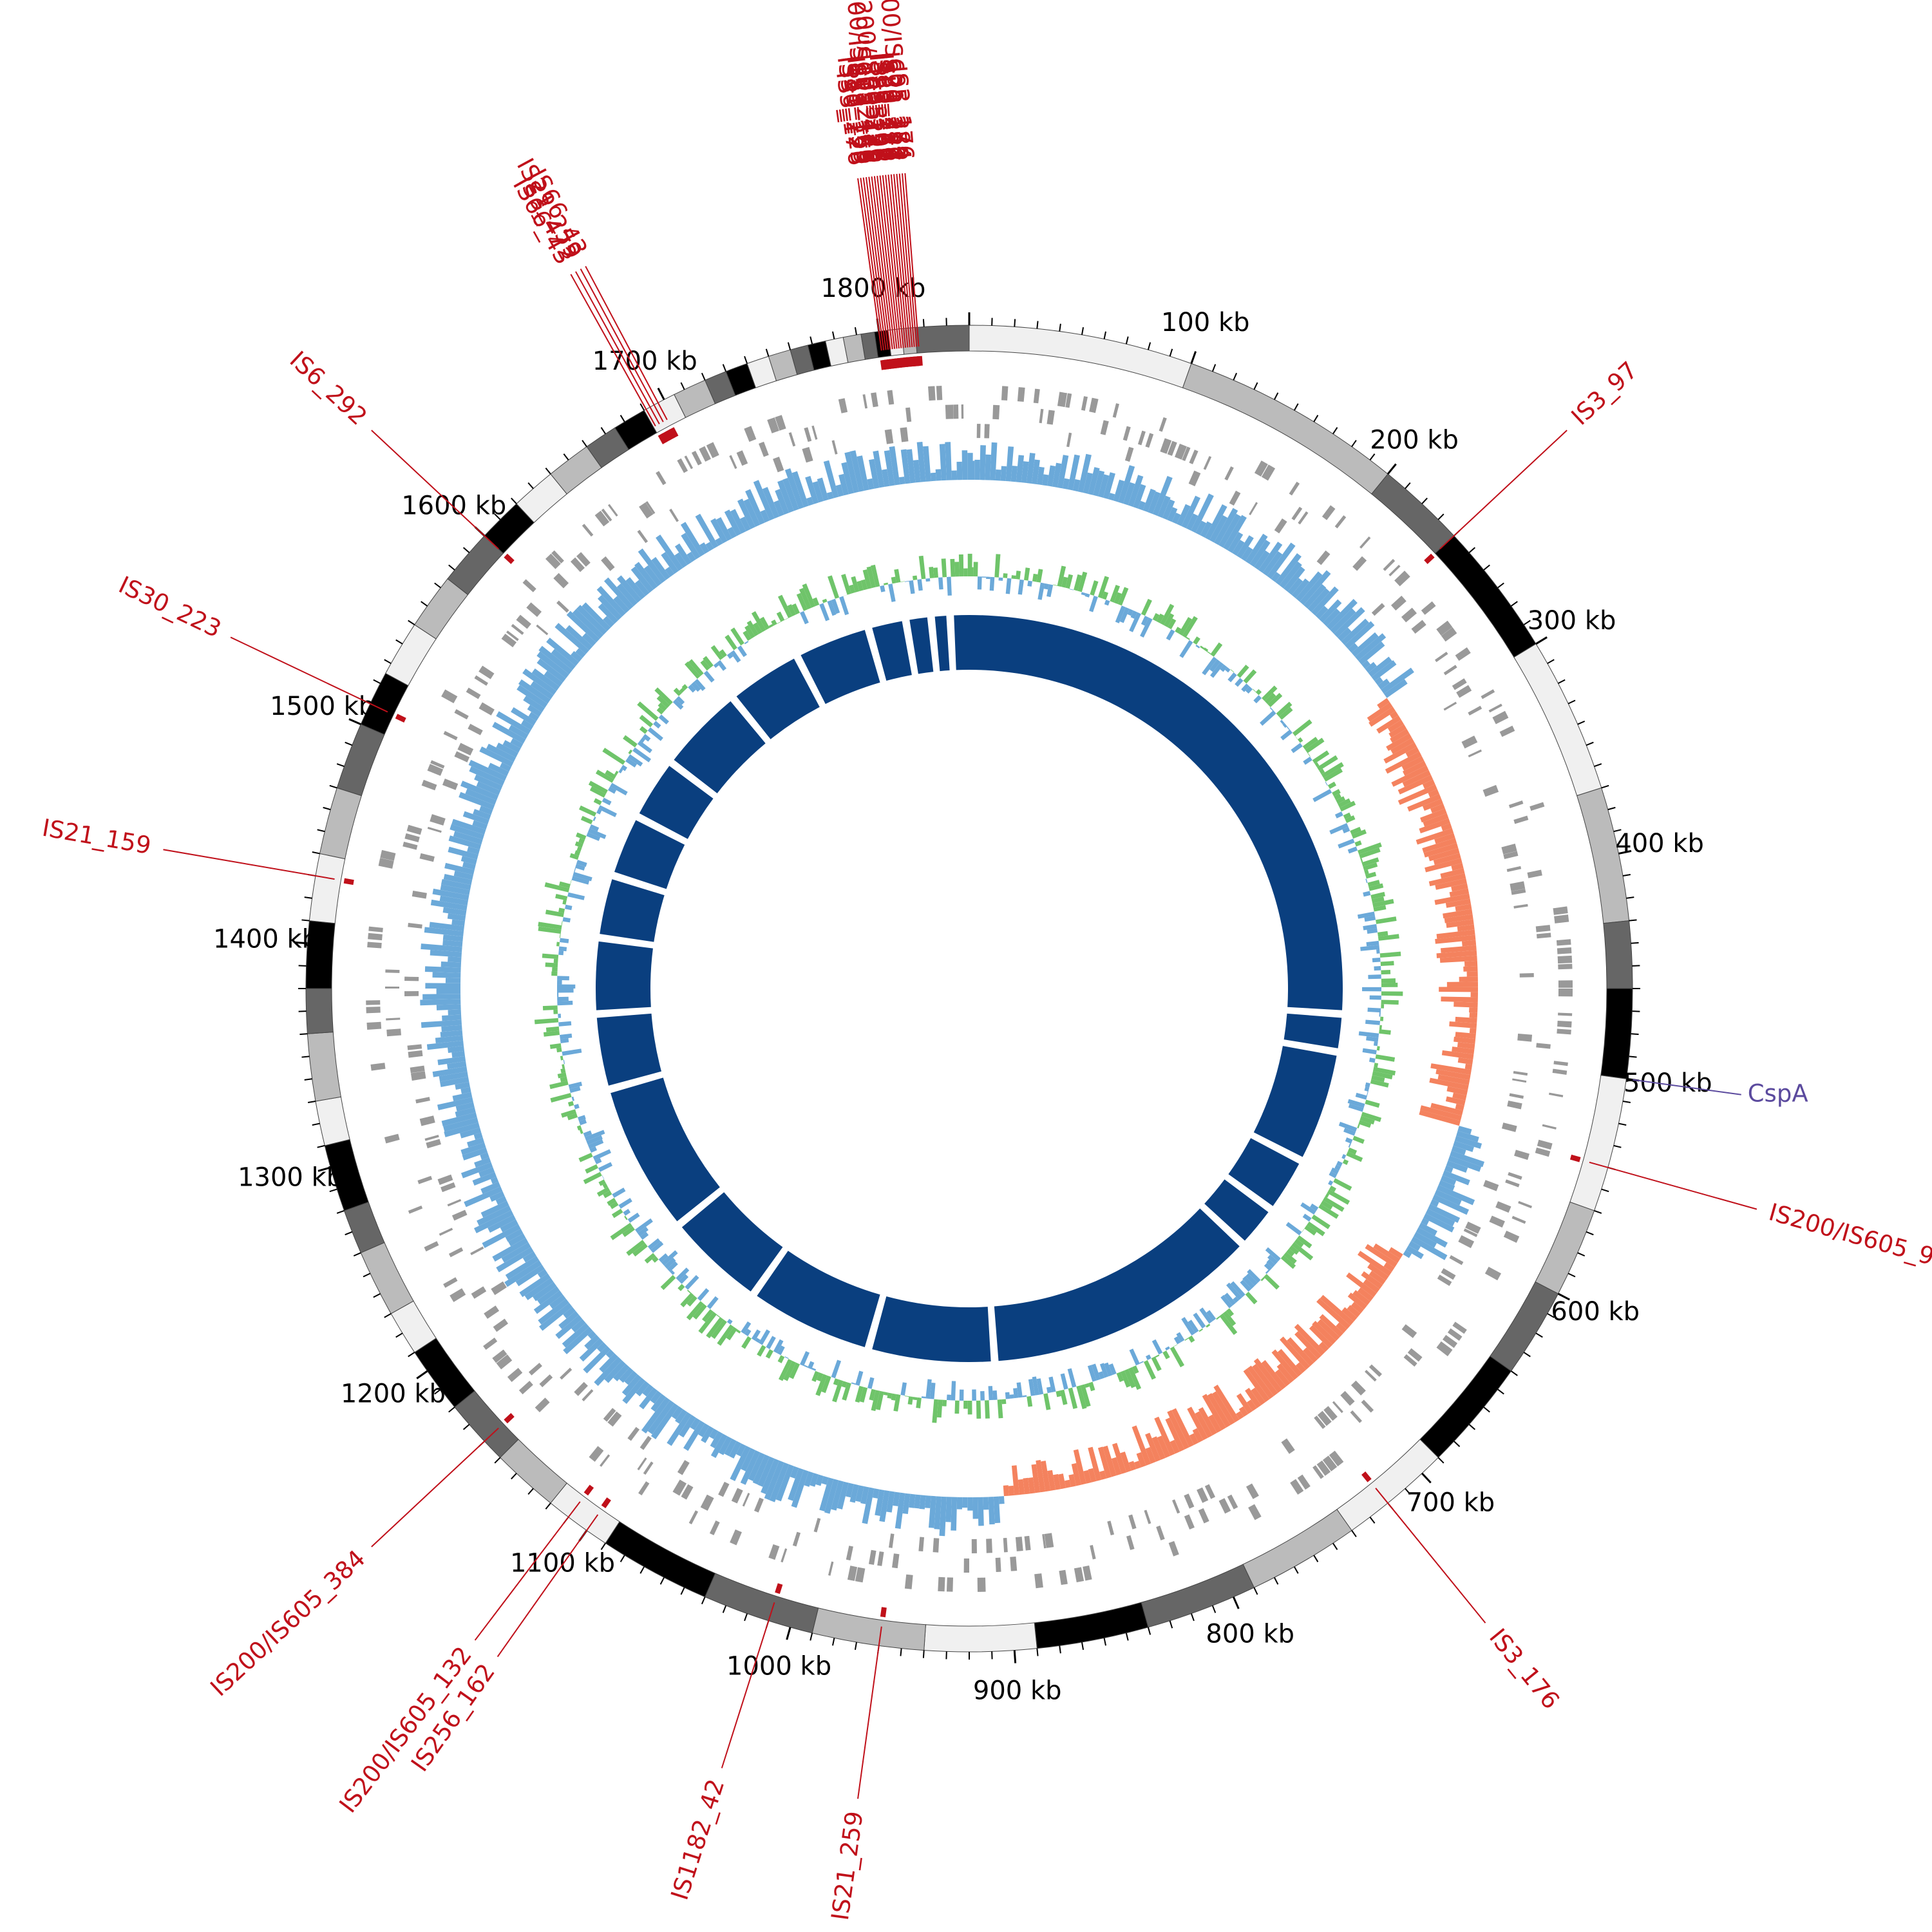 The image size is (1932, 1932). I want to click on scale-label: 400 kb, so click(1659, 844).